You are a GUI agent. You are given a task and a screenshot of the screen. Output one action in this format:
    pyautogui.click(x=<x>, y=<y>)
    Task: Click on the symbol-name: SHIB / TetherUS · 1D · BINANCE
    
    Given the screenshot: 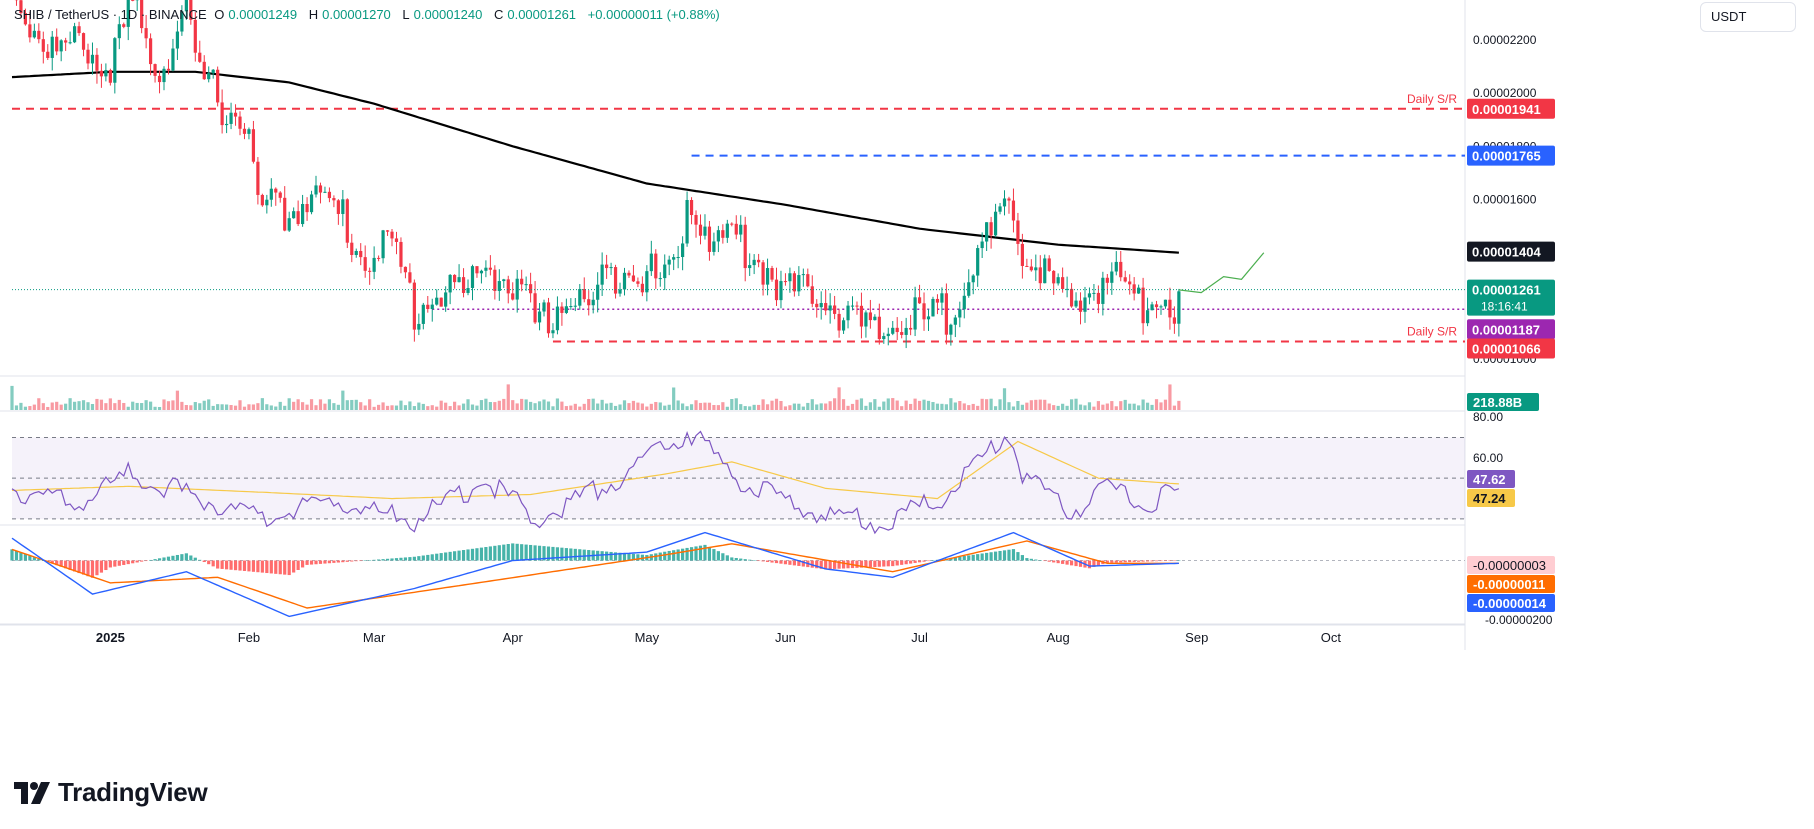 What is the action you would take?
    pyautogui.click(x=110, y=14)
    